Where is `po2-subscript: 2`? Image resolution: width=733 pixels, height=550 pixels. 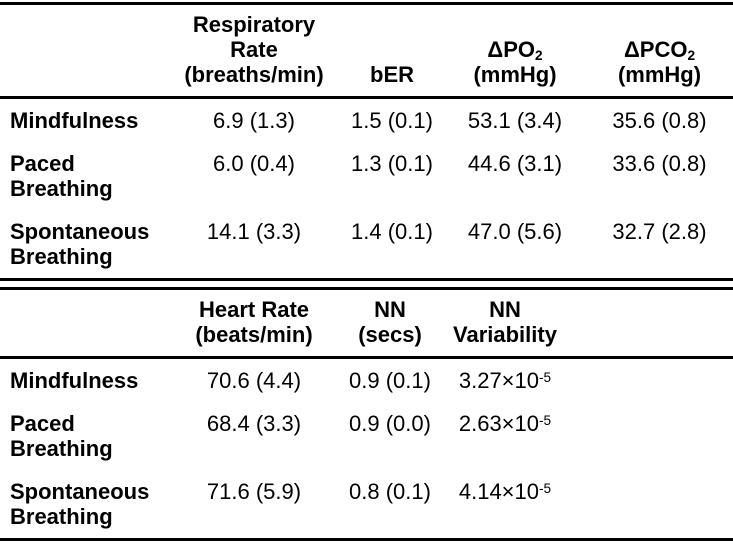 po2-subscript: 2 is located at coordinates (539, 55).